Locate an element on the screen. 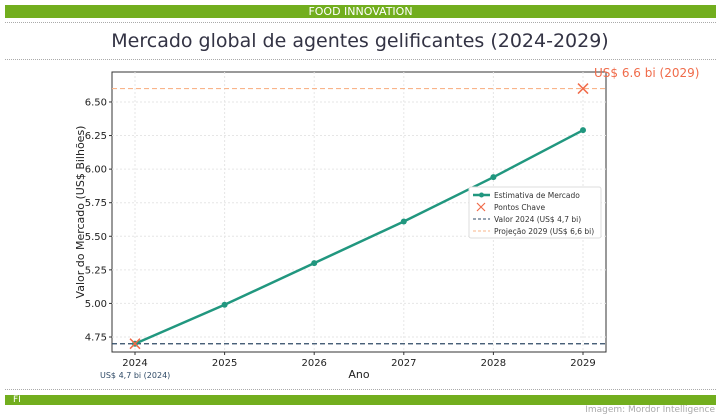 Image resolution: width=720 pixels, height=420 pixels. legend is located at coordinates (535, 212).